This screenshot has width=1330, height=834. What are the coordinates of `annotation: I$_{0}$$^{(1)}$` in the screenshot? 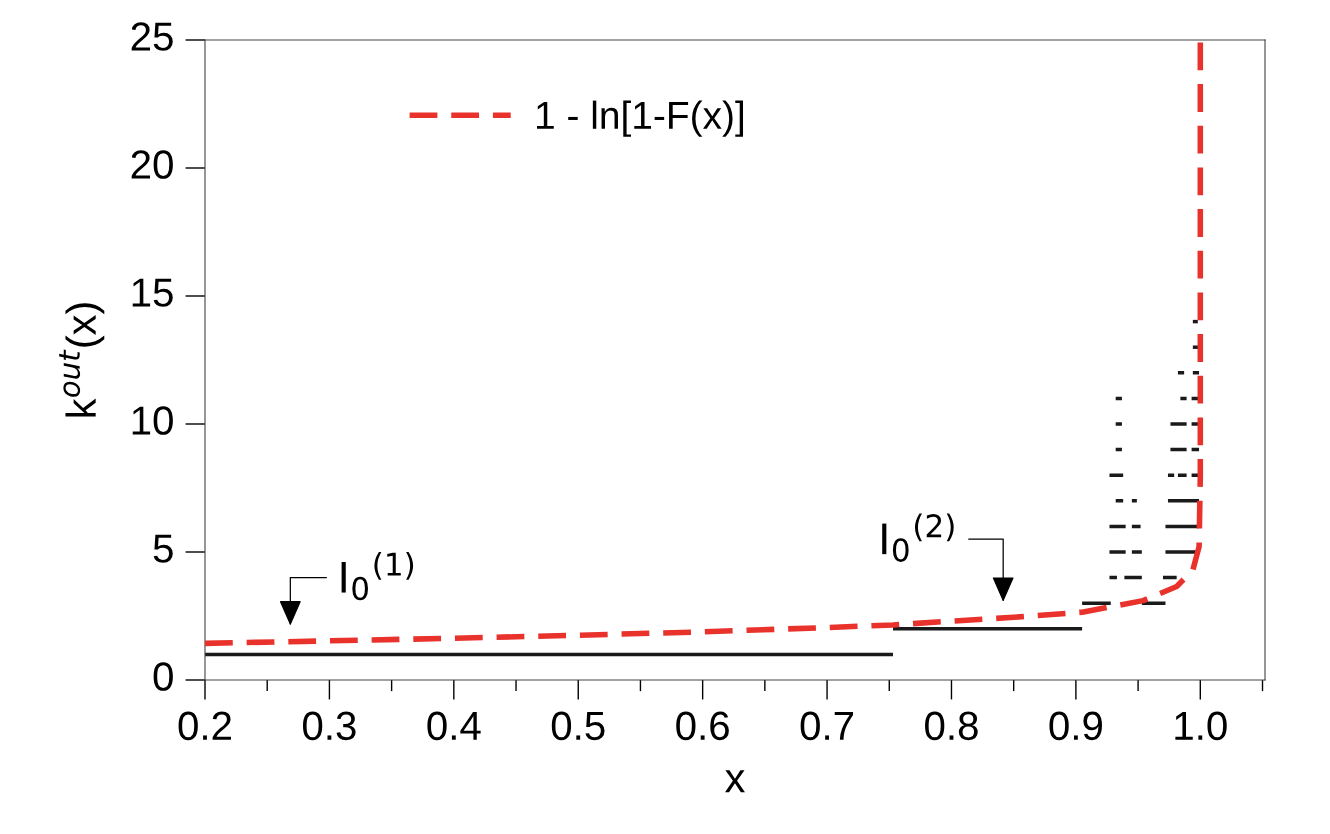 It's located at (377, 576).